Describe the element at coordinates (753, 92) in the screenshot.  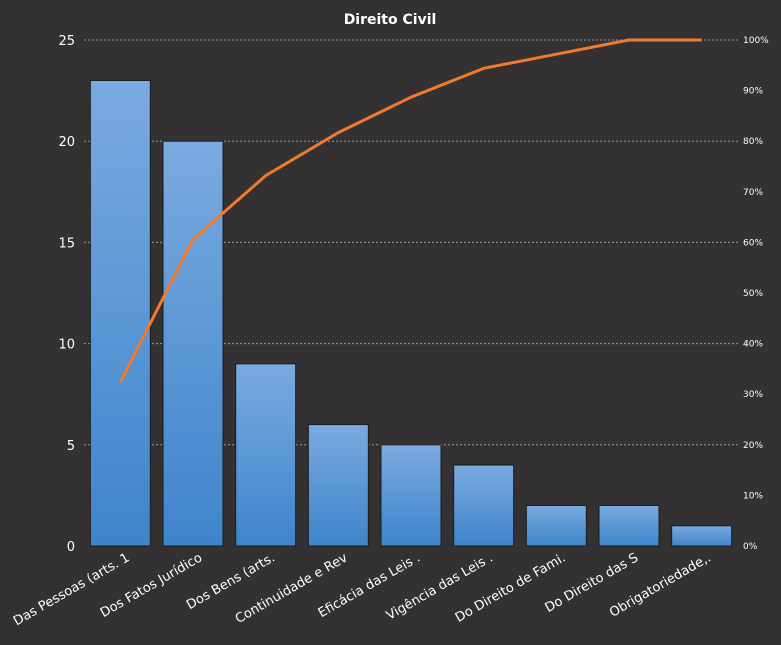
I see `y2-tick-label: 90%` at that location.